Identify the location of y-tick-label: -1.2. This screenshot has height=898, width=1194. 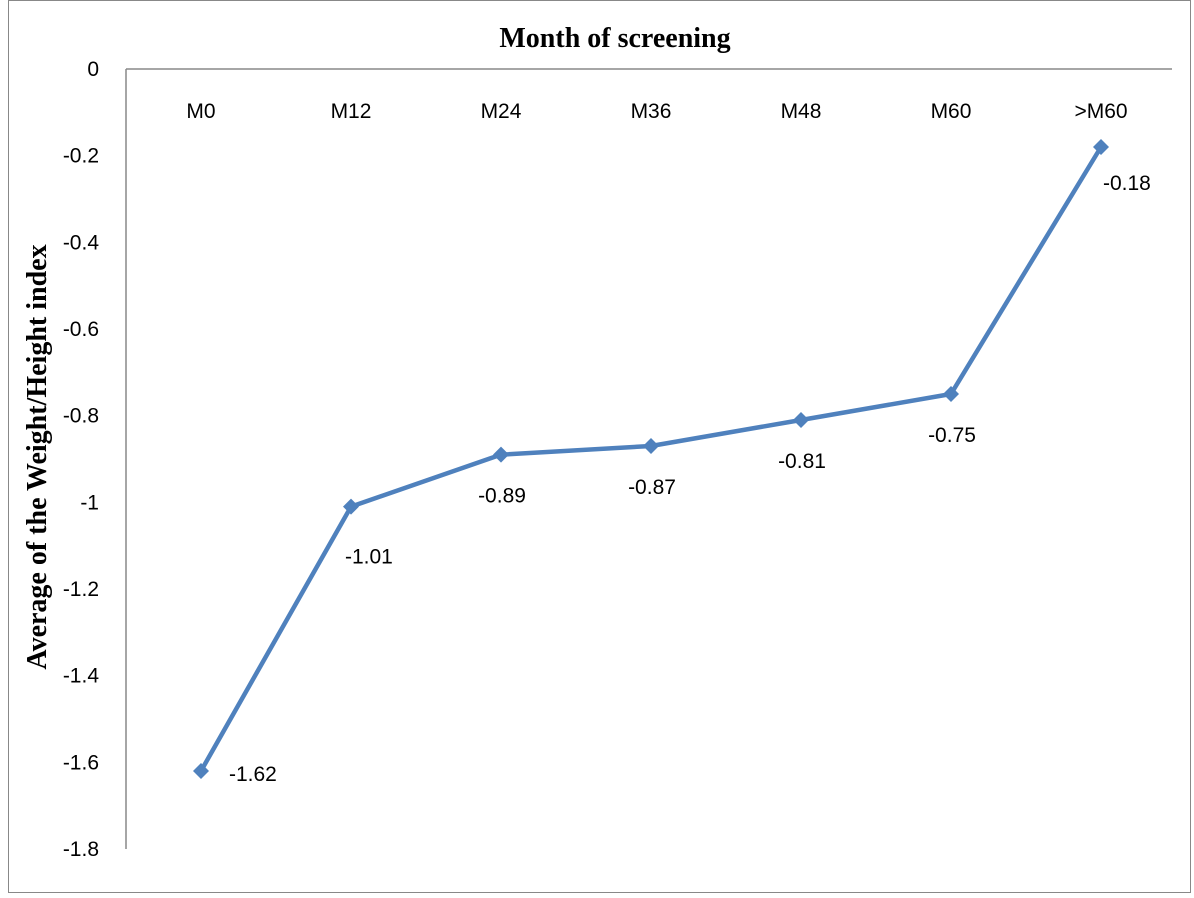
(81, 589).